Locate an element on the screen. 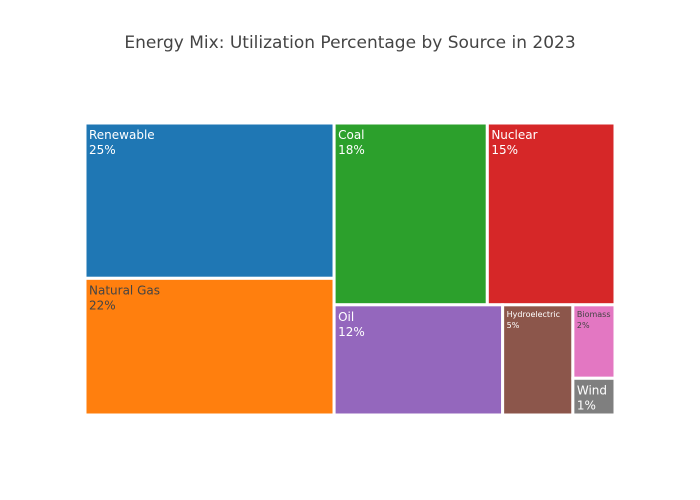 This screenshot has height=500, width=700. treemap-tile-hydroelectric: Hydroelectric 5% is located at coordinates (538, 360).